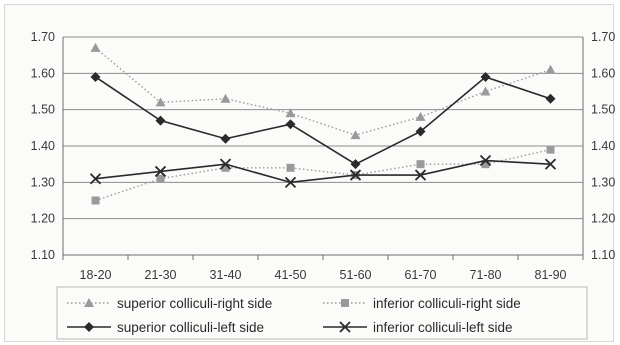 The image size is (620, 345). Describe the element at coordinates (43, 255) in the screenshot. I see `y-tick-label: 1.10` at that location.